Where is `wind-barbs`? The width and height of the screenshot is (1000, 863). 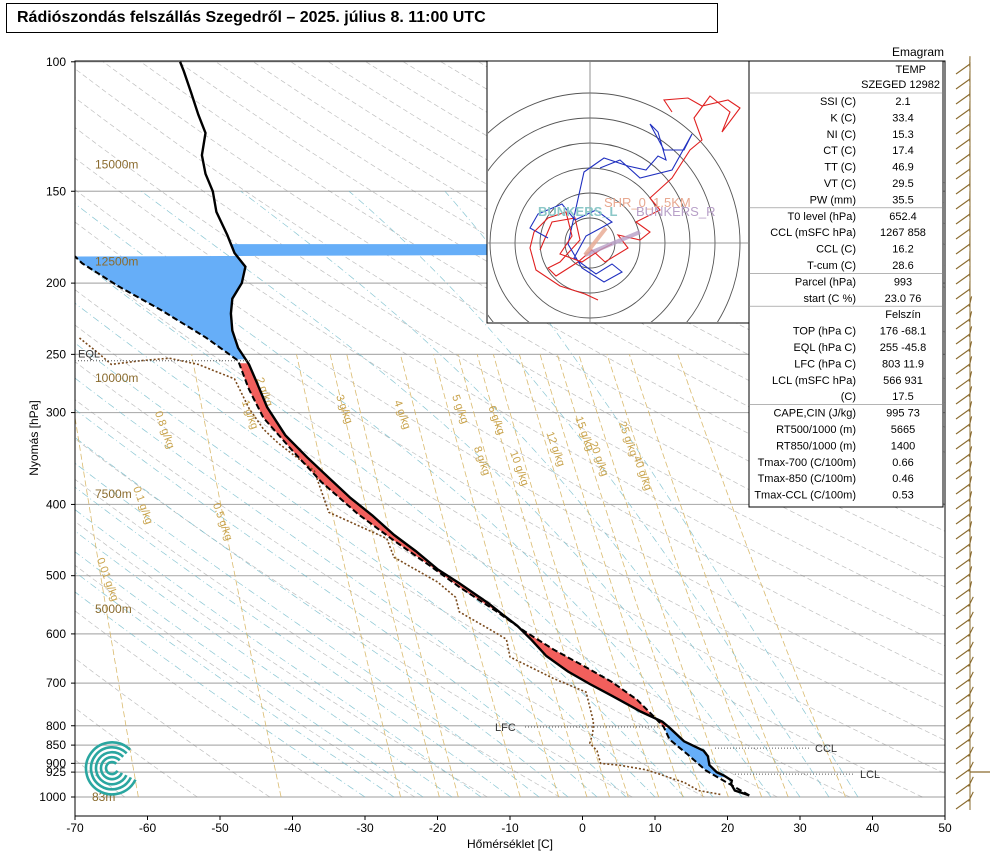 wind-barbs is located at coordinates (972, 433).